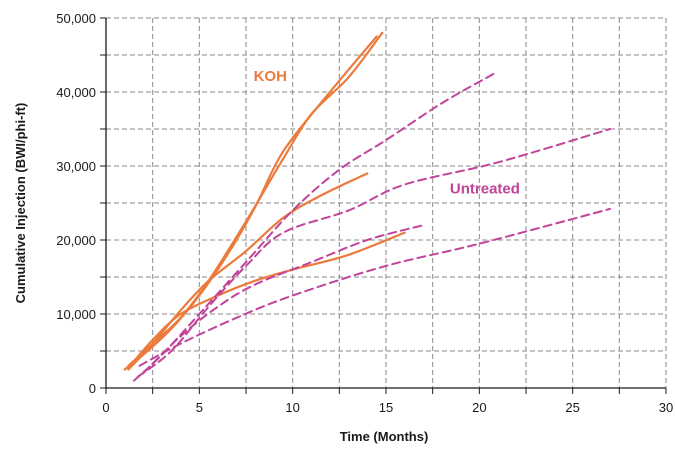 This screenshot has height=450, width=675. What do you see at coordinates (386, 407) in the screenshot?
I see `x-tick-label: 15` at bounding box center [386, 407].